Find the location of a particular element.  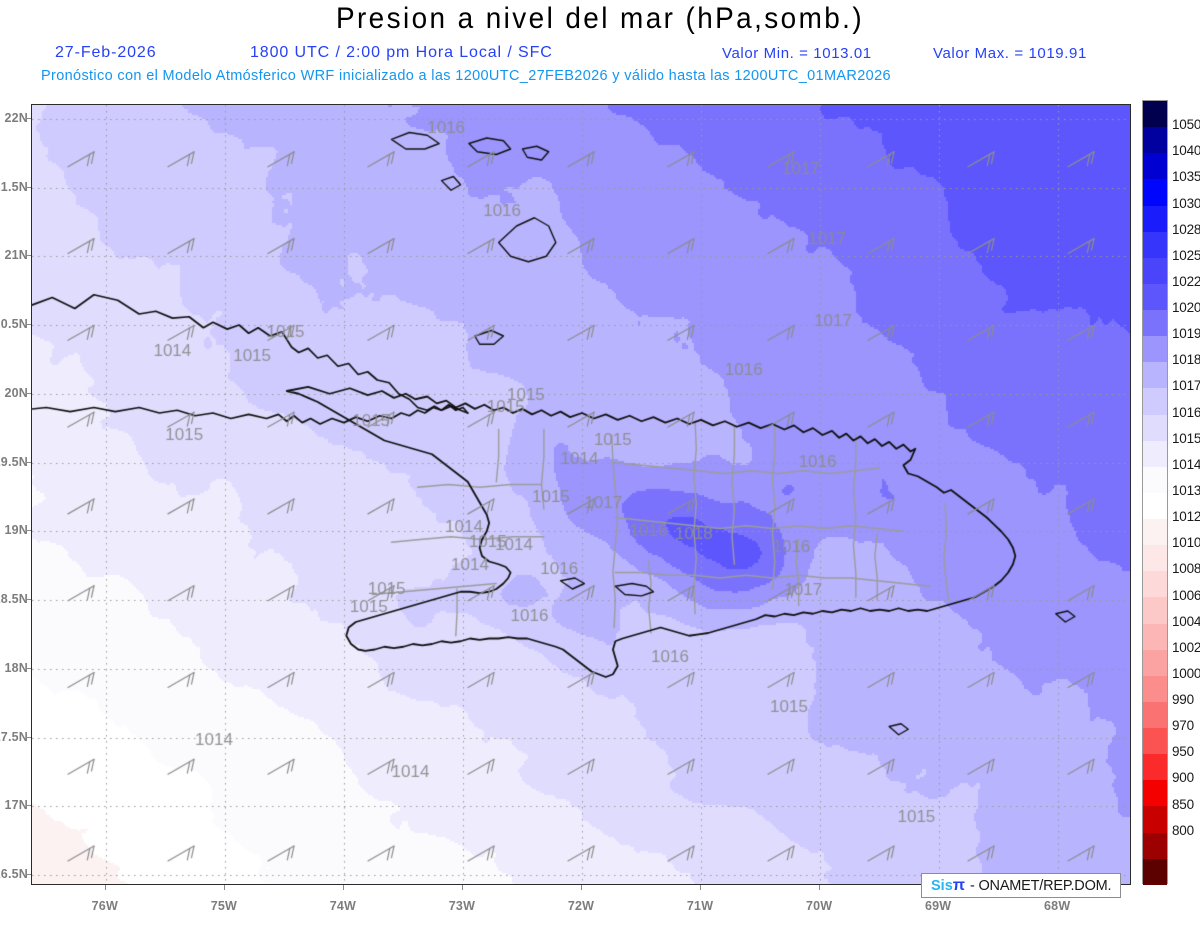

colorbar-tick-label: 1019 is located at coordinates (1186, 334).